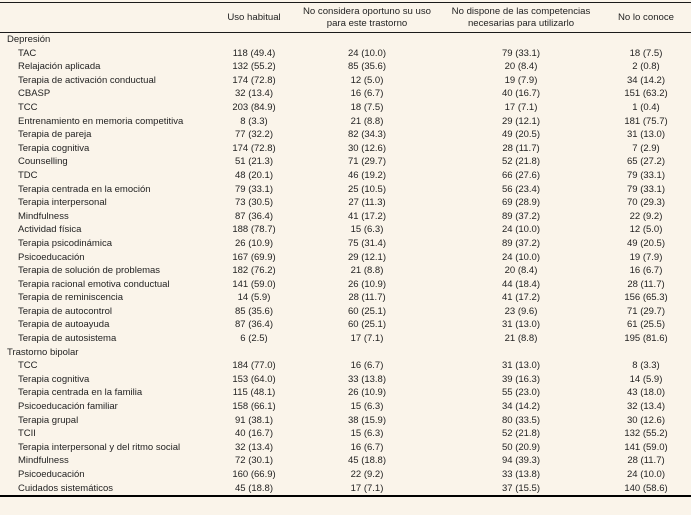  What do you see at coordinates (345, 434) in the screenshot?
I see `table-row: TCII 40 (16.7) 15 (6.3) 52 (21.8) 132 (55.2)` at bounding box center [345, 434].